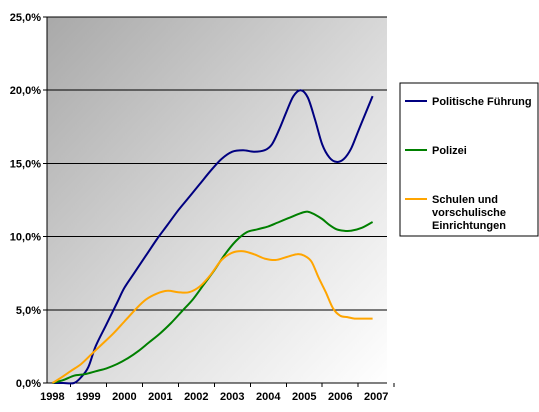  I want to click on x-tick-label: 2002, so click(196, 397).